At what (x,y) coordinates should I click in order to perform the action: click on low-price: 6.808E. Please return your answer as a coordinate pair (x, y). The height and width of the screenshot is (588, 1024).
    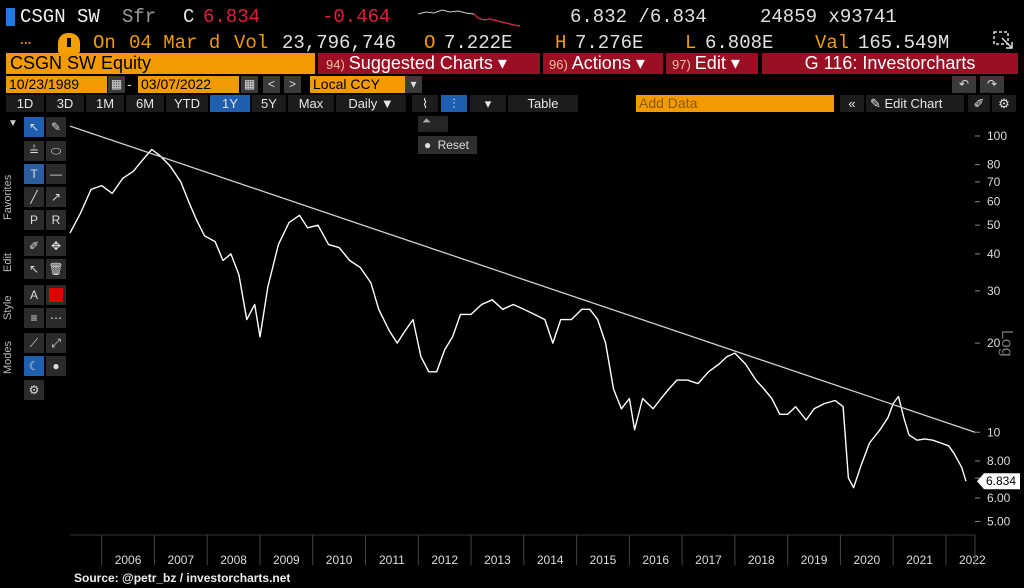
    Looking at the image, I should click on (739, 43).